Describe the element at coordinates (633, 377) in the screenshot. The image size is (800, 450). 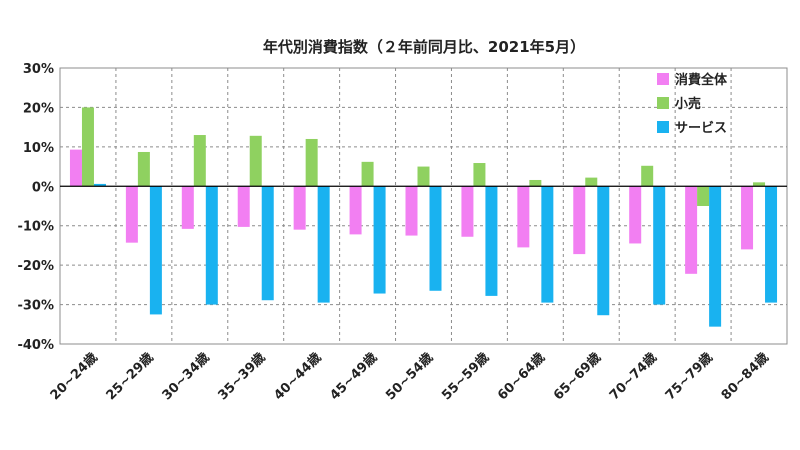
I see `x-tick-label: 70~74歳` at that location.